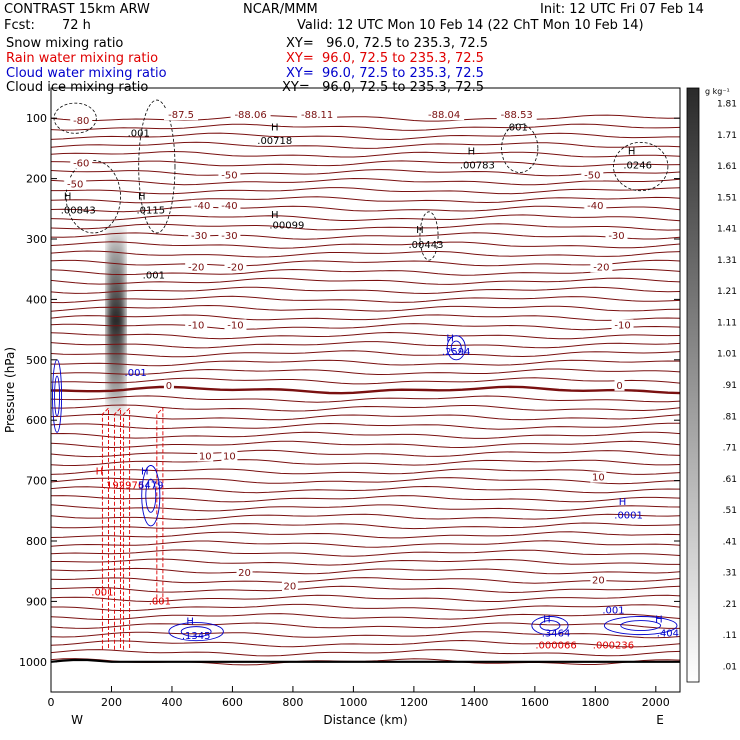 The image size is (740, 740). Describe the element at coordinates (656, 702) in the screenshot. I see `x-tick-label: 2000` at that location.